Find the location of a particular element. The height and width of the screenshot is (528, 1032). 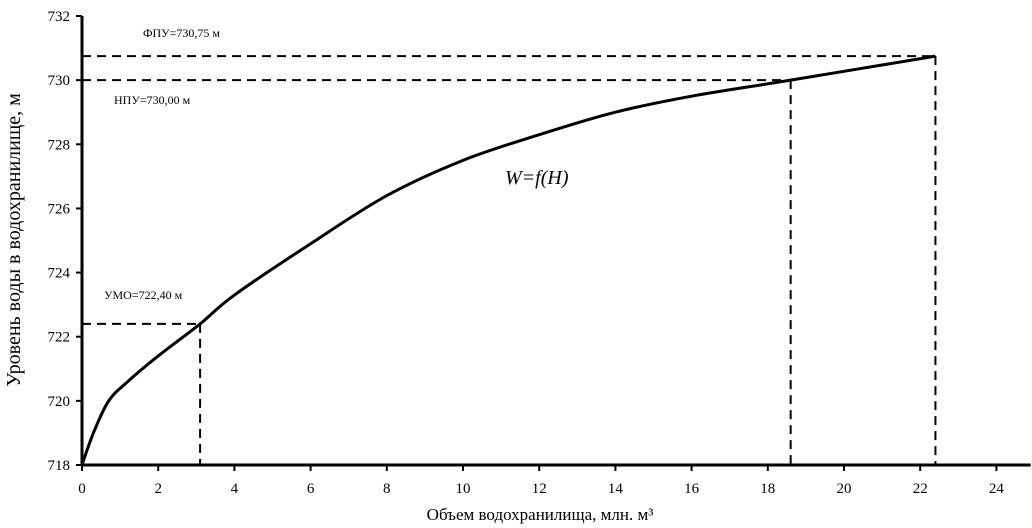

y-axis-label: Уровень воды в водохранилище, м is located at coordinates (14, 240).